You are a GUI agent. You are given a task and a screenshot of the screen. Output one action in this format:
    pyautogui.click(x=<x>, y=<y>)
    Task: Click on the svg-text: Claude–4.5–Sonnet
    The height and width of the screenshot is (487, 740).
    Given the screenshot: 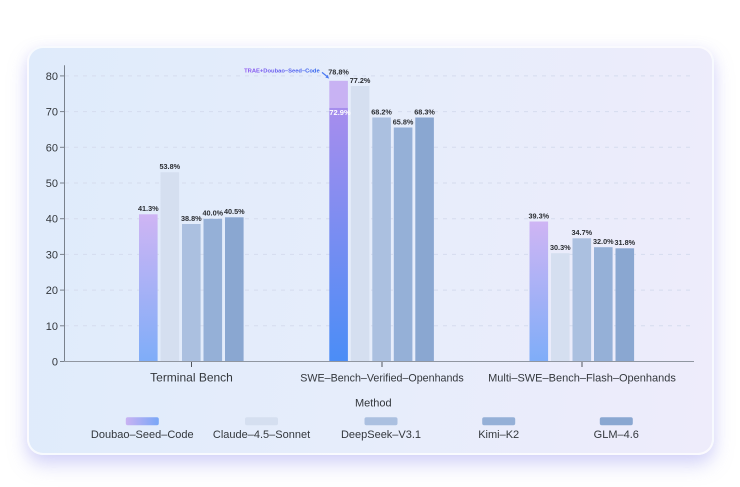 What is the action you would take?
    pyautogui.click(x=261, y=435)
    